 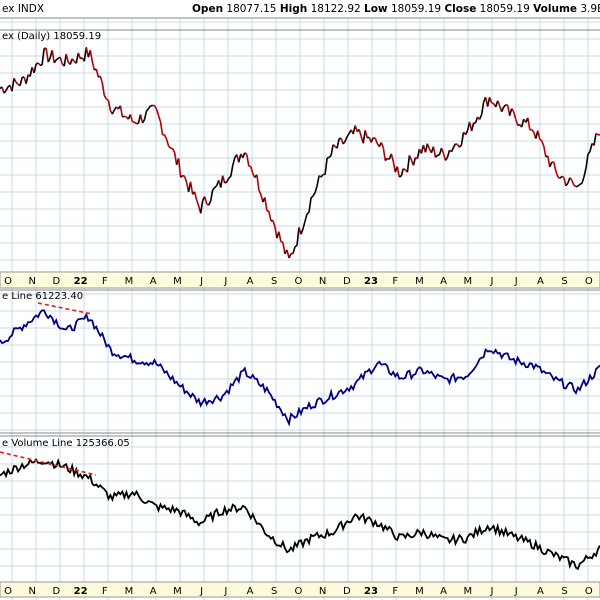 I want to click on price-panel-label: ex (Daily) 18059.19, so click(x=51, y=36).